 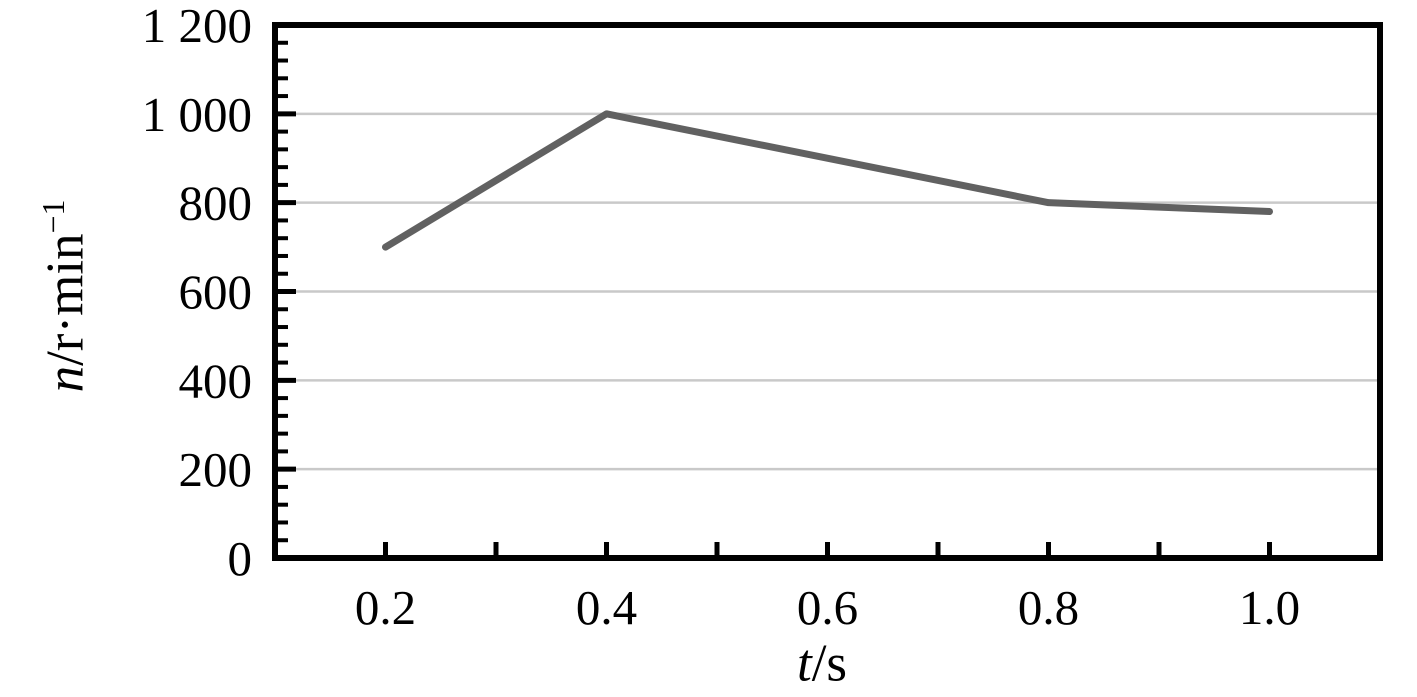 I want to click on x-tick-label: 0.2, so click(x=385, y=607).